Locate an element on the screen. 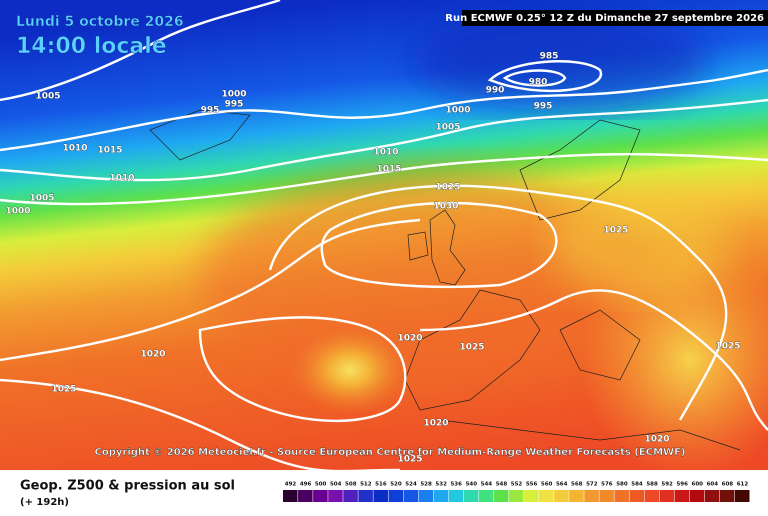 This screenshot has height=516, width=768. colorbar-label: 504 is located at coordinates (336, 485).